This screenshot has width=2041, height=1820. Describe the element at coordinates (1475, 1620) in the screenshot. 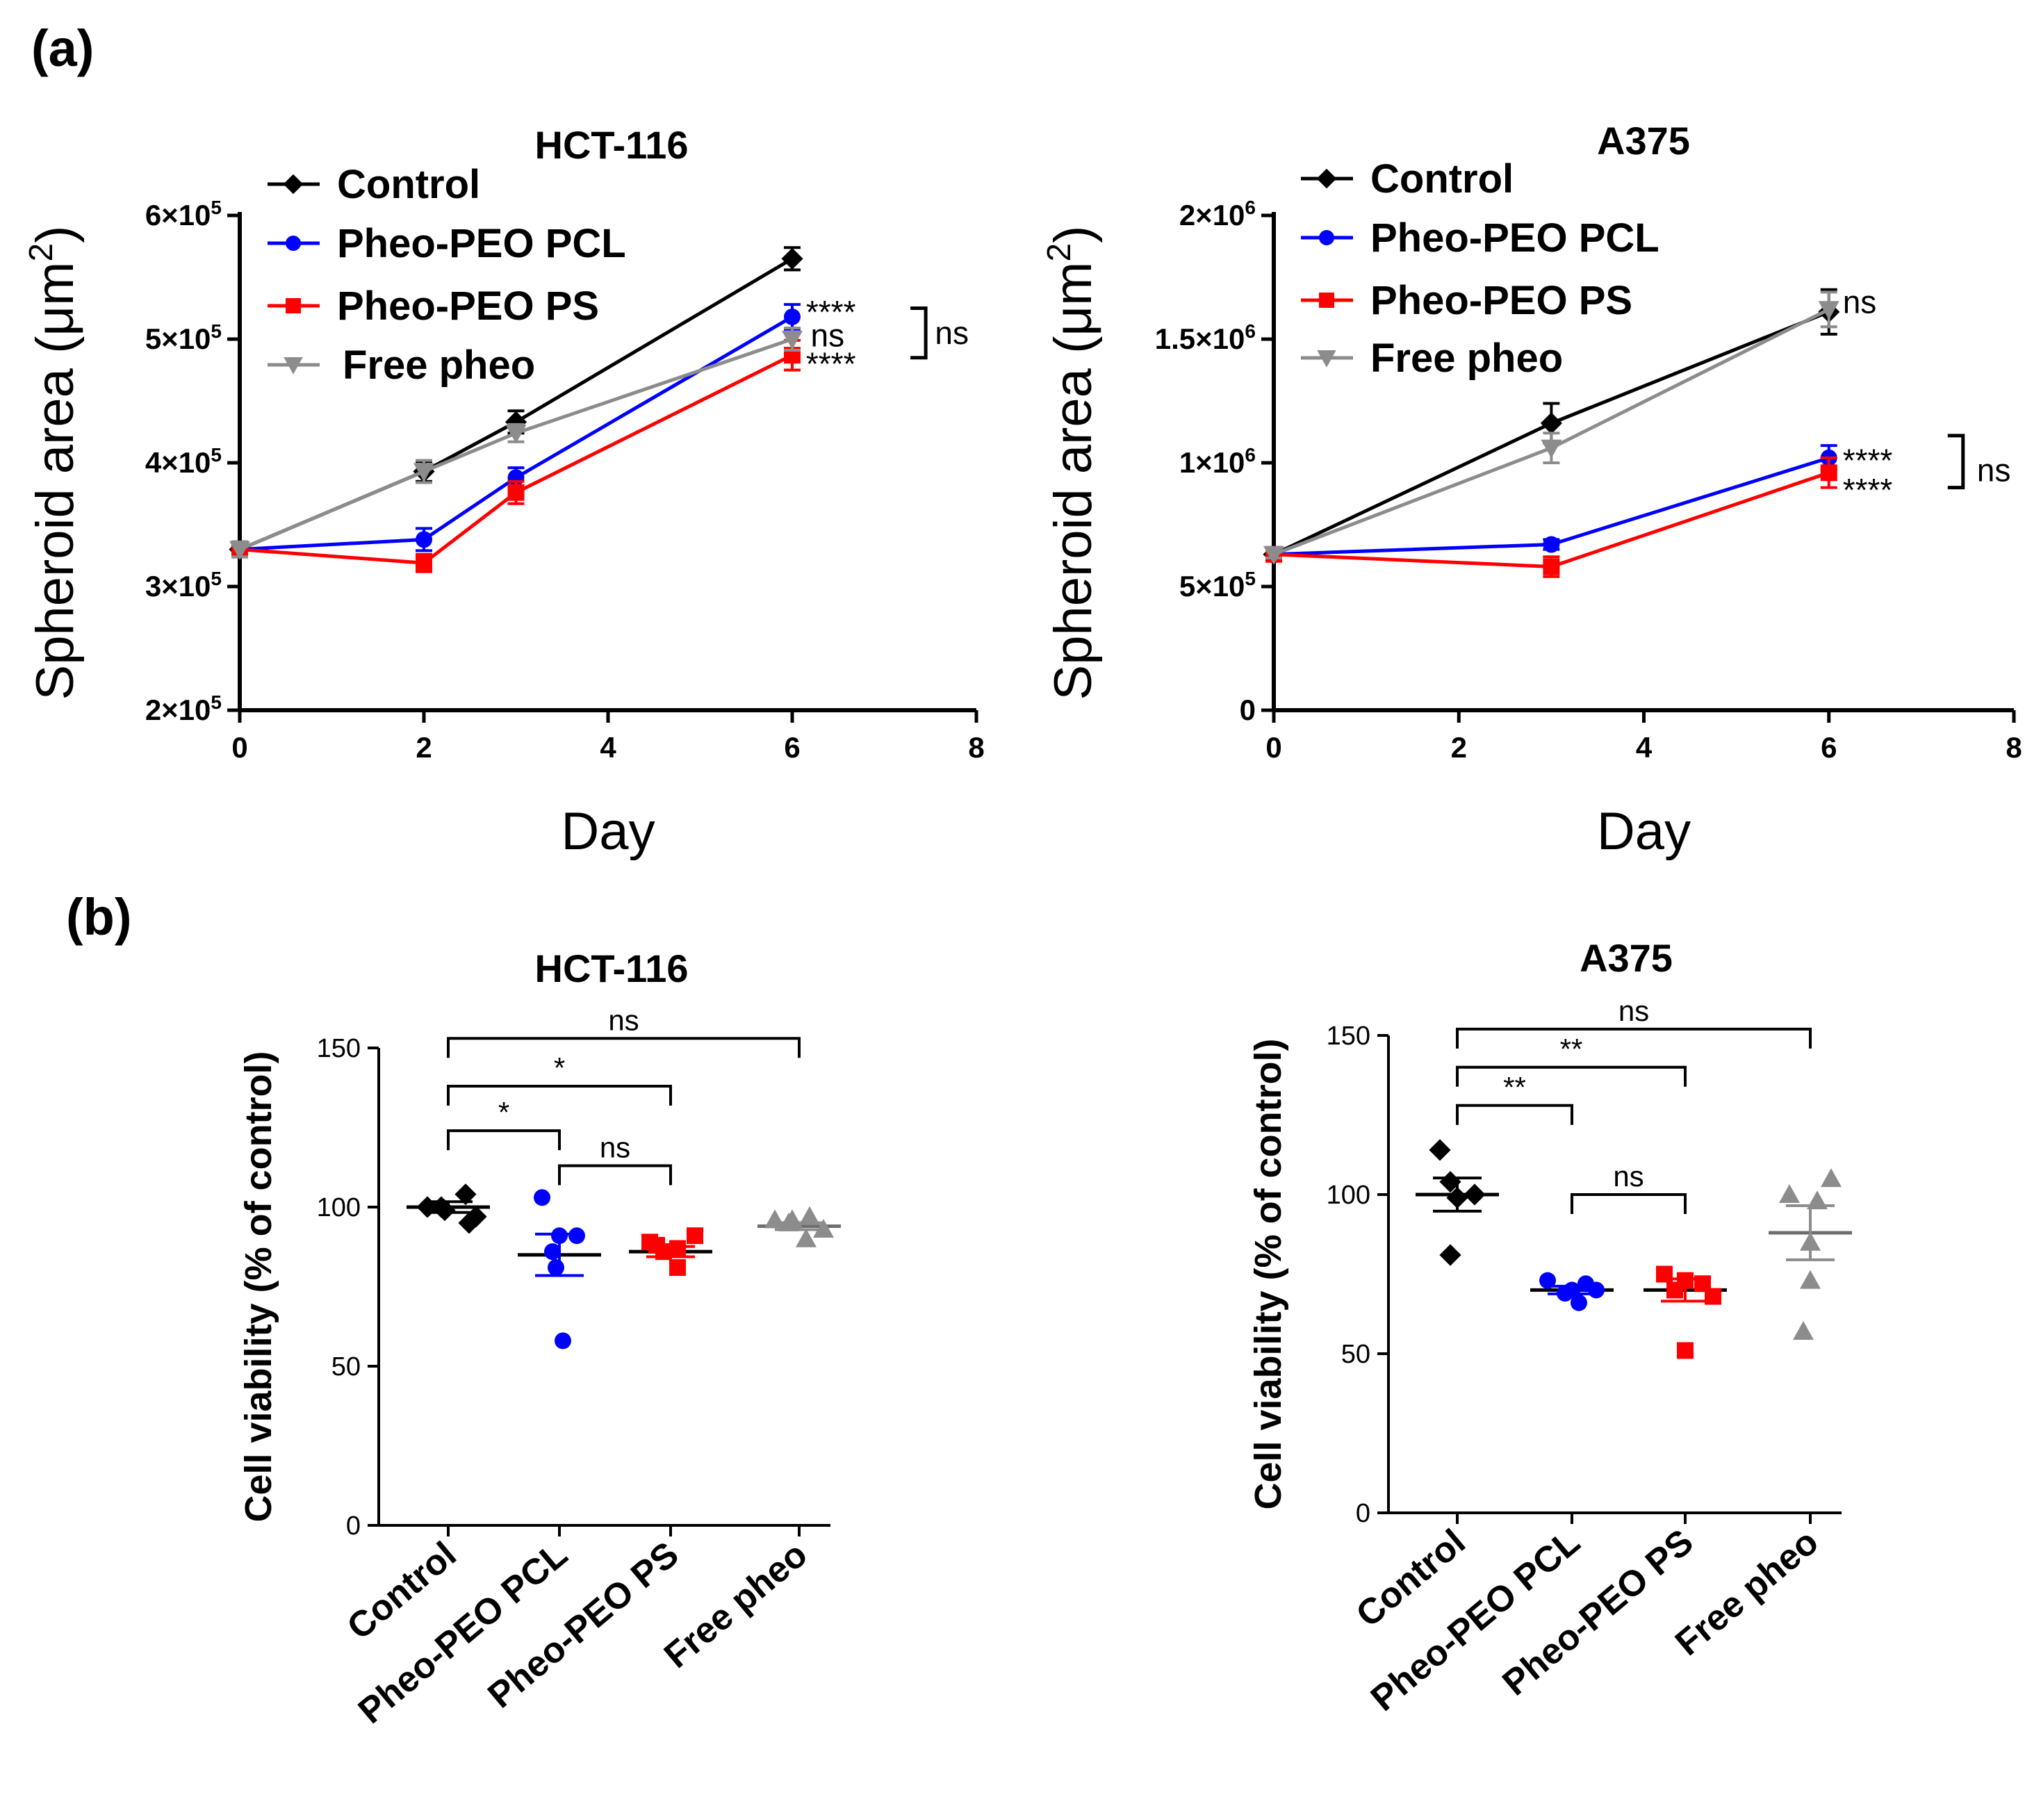

I see `x-tick-label: Pheo-PEO PCL` at that location.